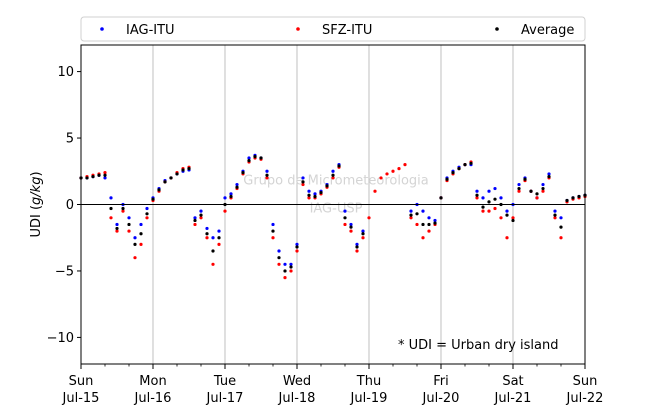 The height and width of the screenshot is (413, 650). I want to click on y-axis-label-prefix: UDI (, so click(36, 221).